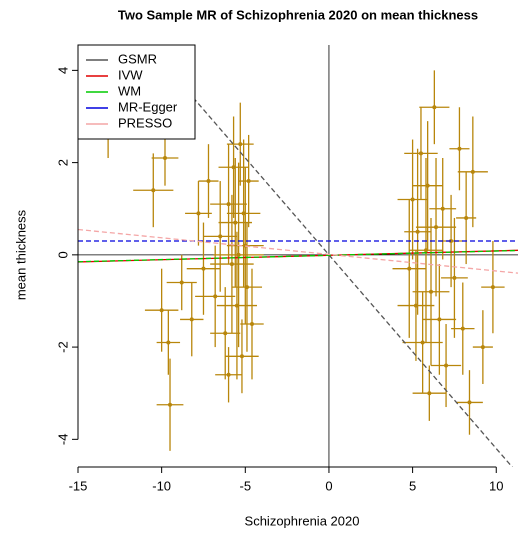 The width and height of the screenshot is (520, 535). What do you see at coordinates (62, 254) in the screenshot?
I see `y-tick-label: 0` at bounding box center [62, 254].